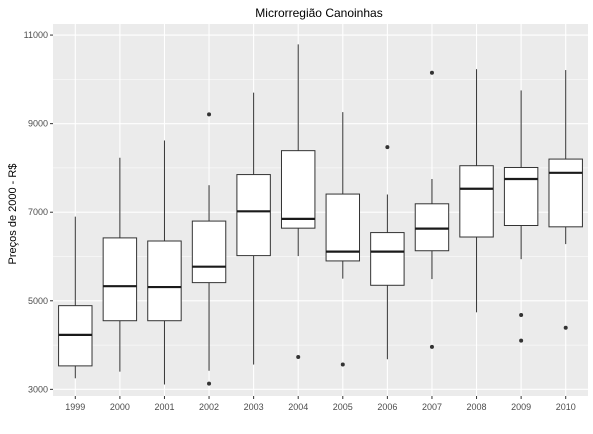 This screenshot has height=434, width=593. What do you see at coordinates (164, 407) in the screenshot?
I see `x-tick-label: 2001` at bounding box center [164, 407].